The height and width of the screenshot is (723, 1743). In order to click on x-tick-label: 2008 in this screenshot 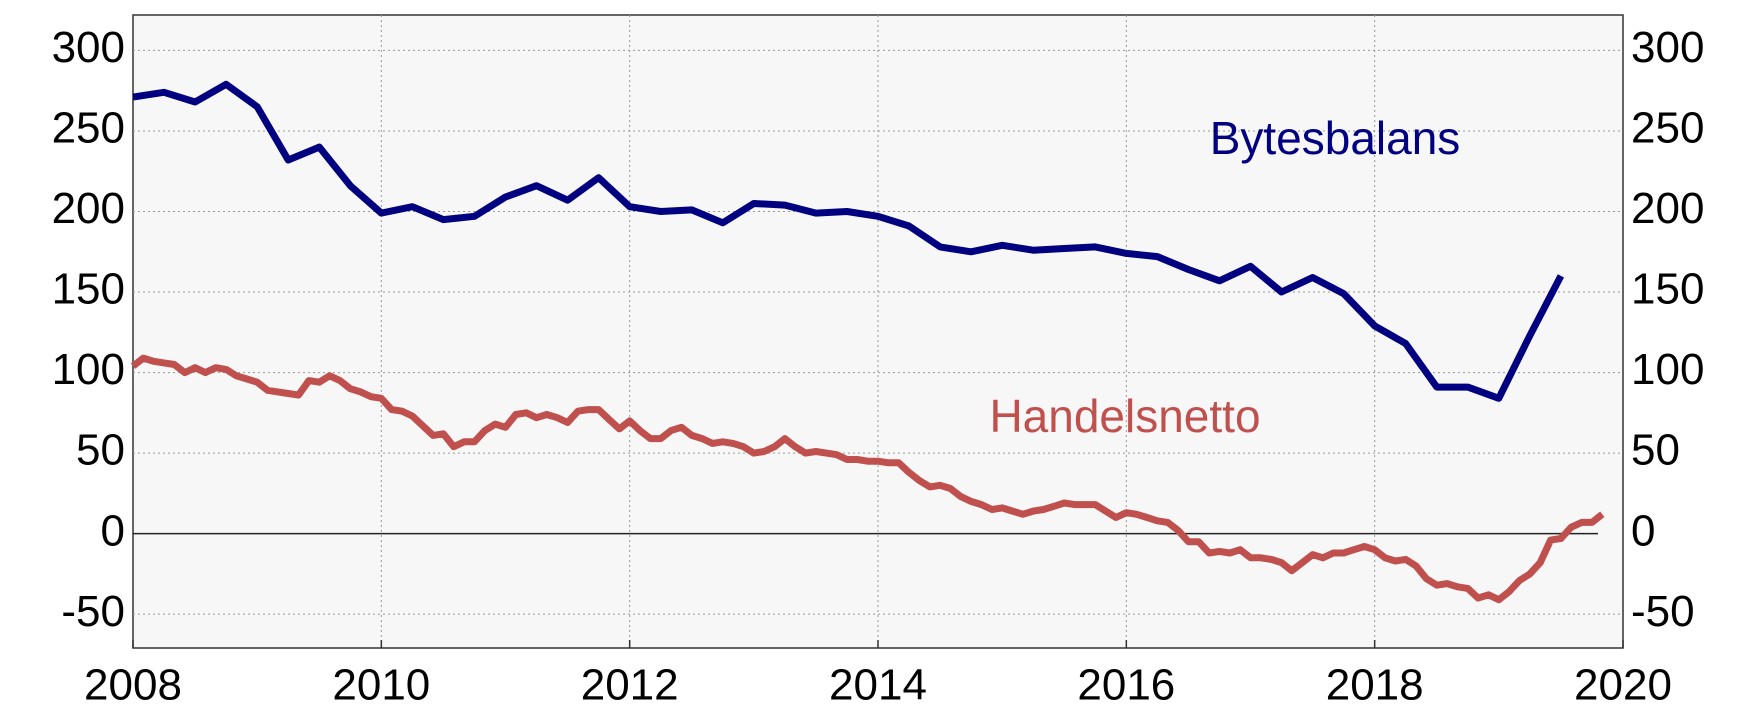, I will do `click(133, 685)`.